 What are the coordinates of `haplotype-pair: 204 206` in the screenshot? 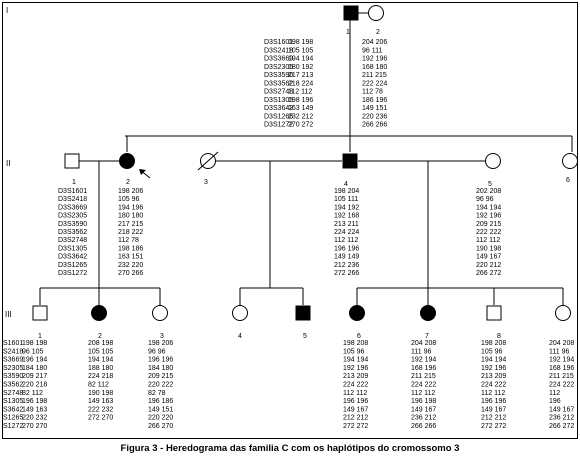 It's located at (374, 42).